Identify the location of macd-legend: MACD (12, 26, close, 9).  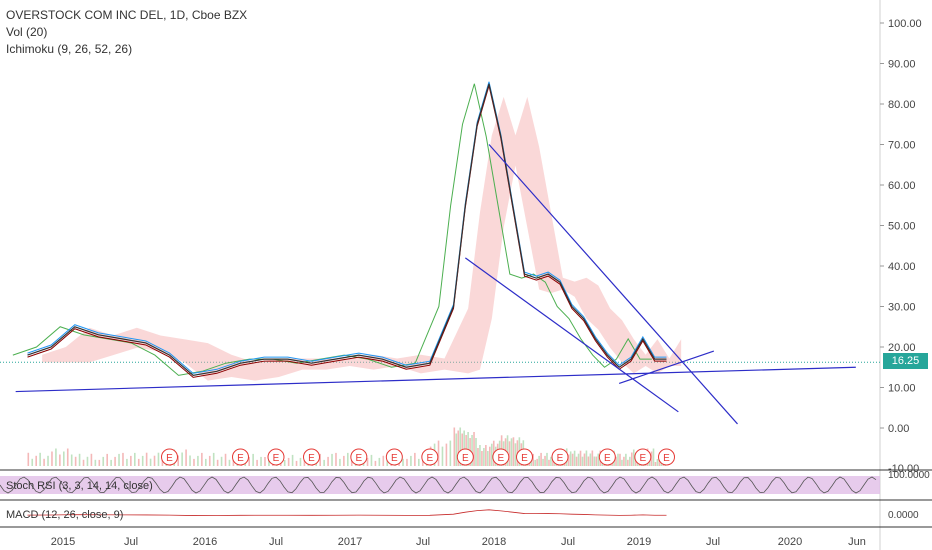
(65, 515).